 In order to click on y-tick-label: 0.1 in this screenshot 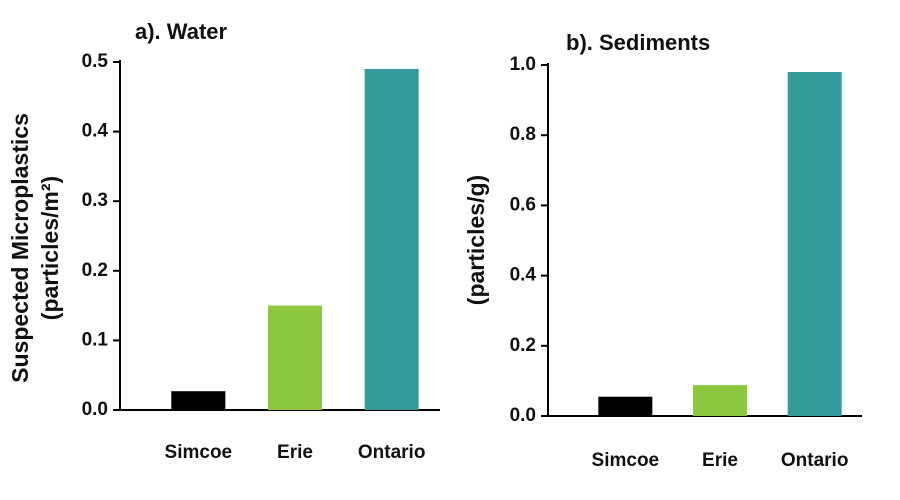, I will do `click(95, 339)`.